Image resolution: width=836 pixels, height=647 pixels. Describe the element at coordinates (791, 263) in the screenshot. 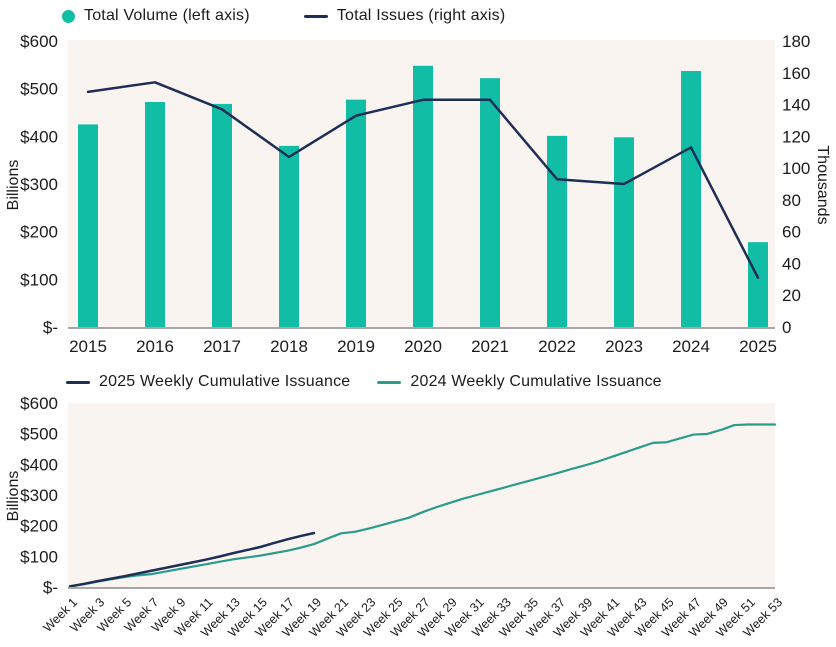

I see `top-right-axis-tick-label: 40` at that location.